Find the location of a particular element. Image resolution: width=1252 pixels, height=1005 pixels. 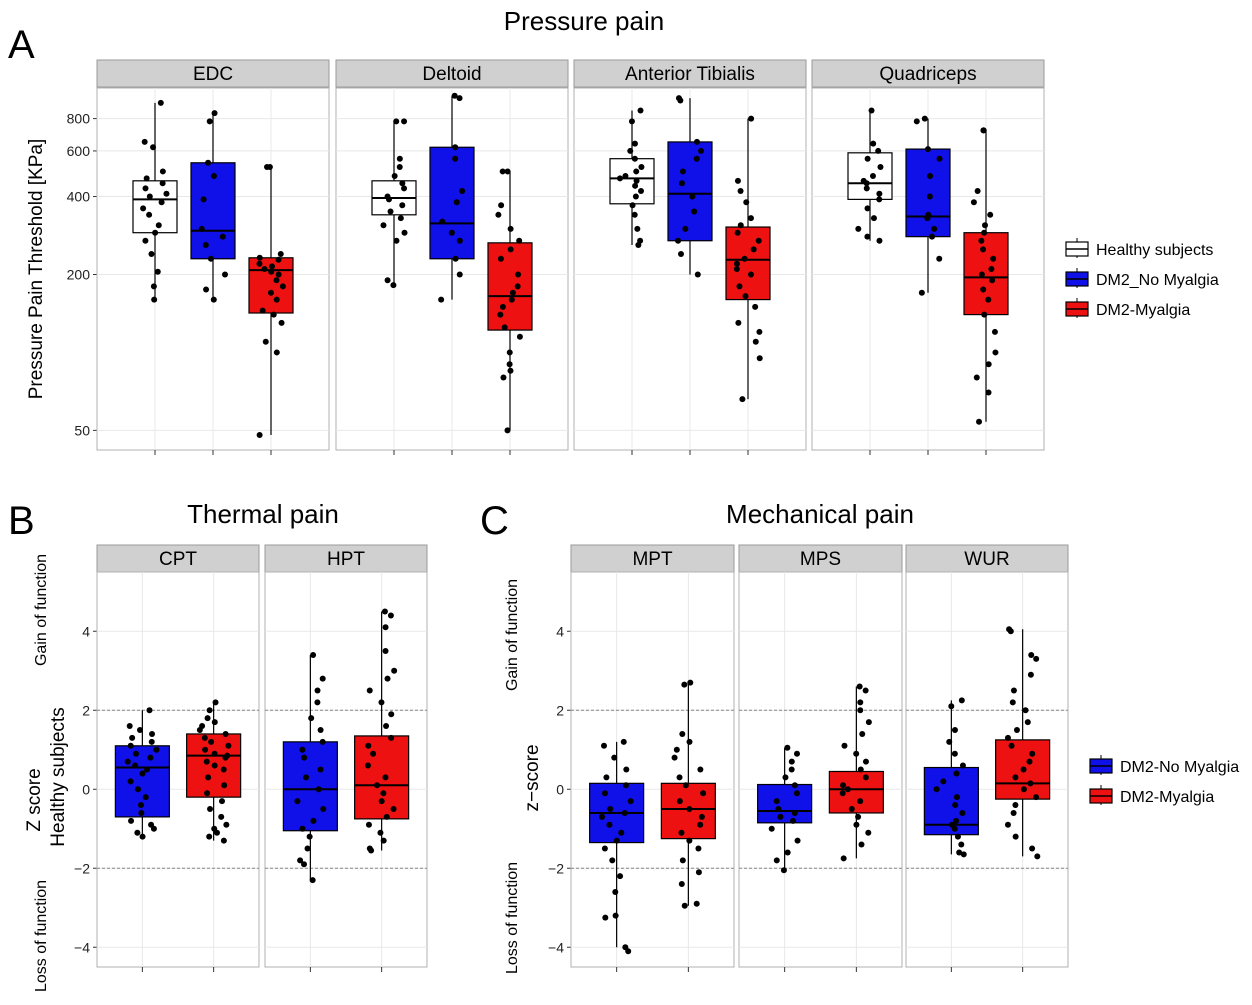

facet-label: MPT is located at coordinates (652, 559).